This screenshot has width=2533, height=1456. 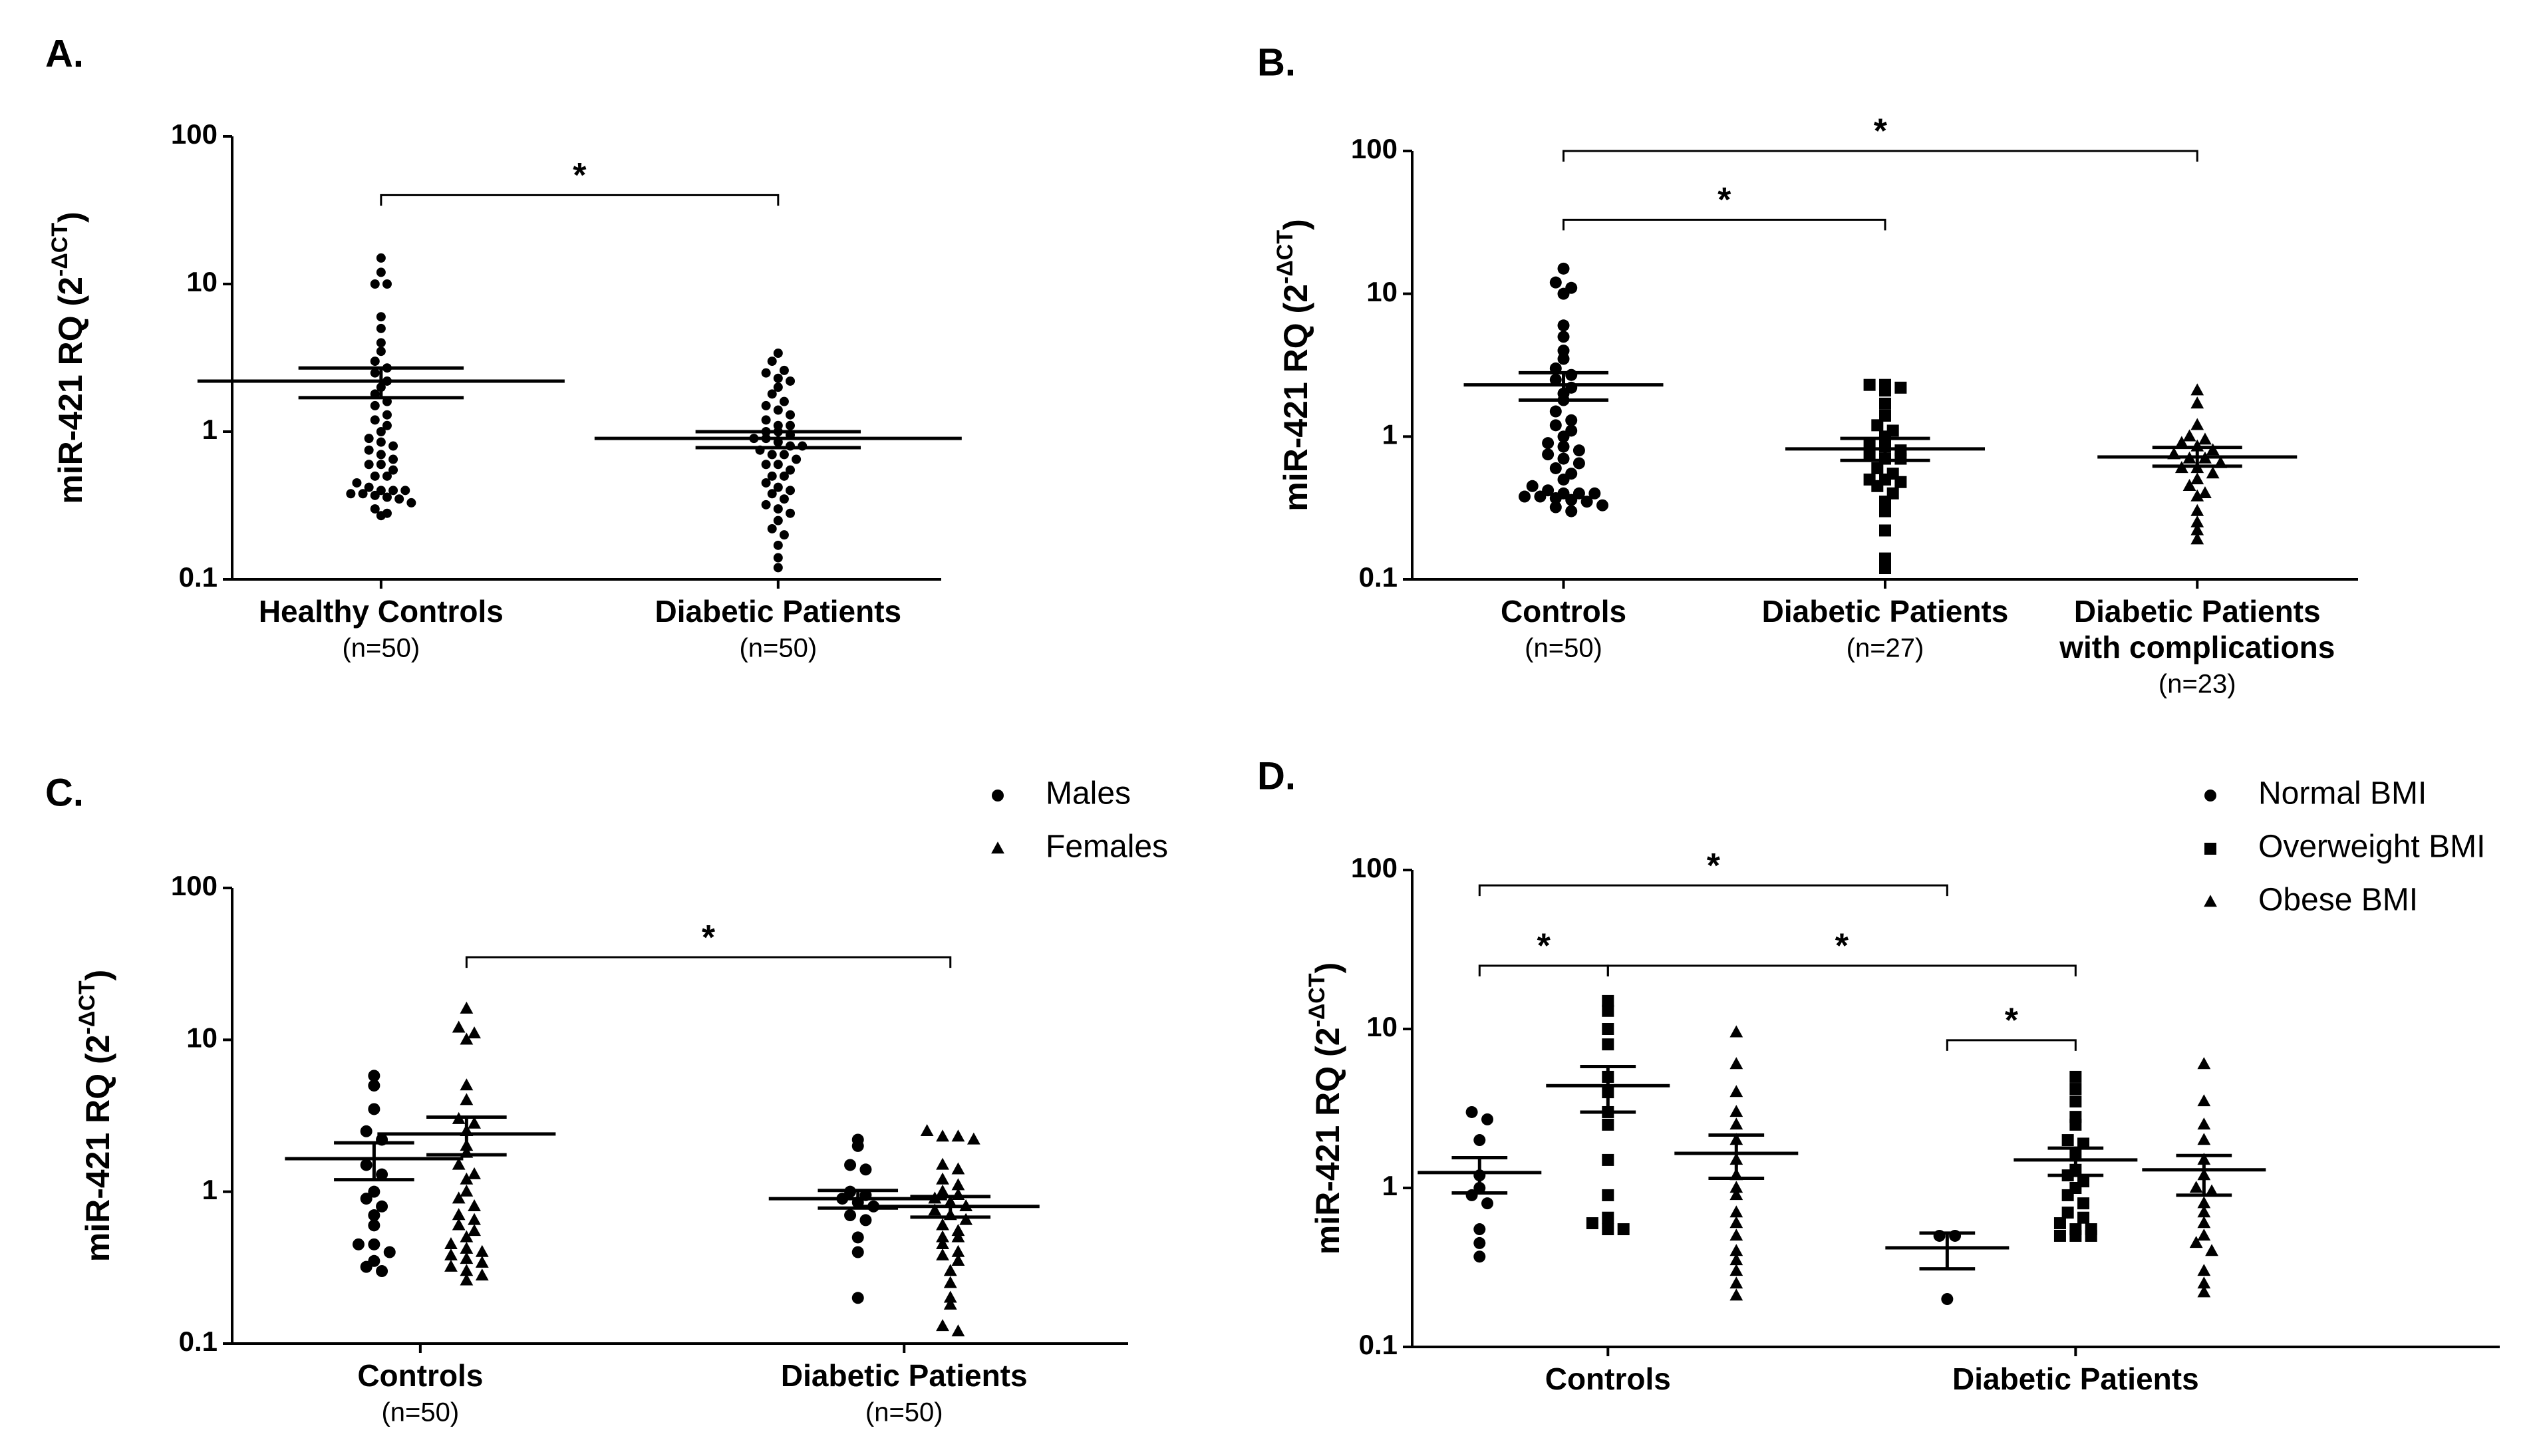 I want to click on x-tick-label: Diabetic Patients with complications, so click(x=2197, y=629).